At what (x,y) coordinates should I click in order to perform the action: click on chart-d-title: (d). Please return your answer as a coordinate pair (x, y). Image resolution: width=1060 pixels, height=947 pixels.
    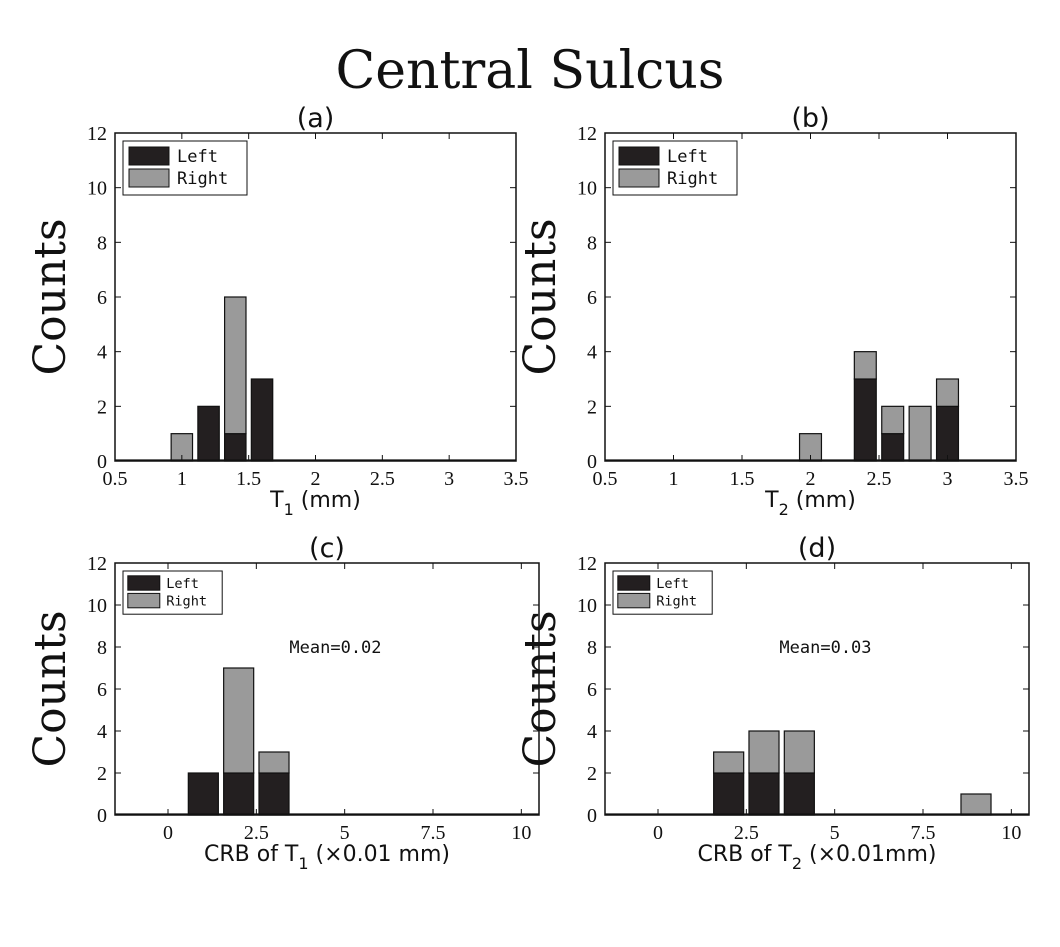
    Looking at the image, I should click on (817, 548).